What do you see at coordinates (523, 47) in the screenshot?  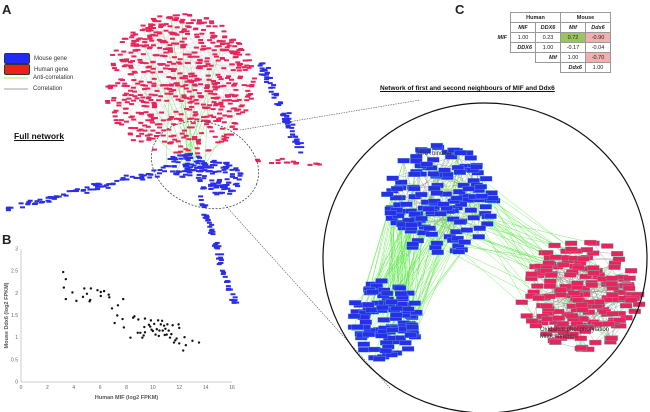 I see `row-header: DDX6` at bounding box center [523, 47].